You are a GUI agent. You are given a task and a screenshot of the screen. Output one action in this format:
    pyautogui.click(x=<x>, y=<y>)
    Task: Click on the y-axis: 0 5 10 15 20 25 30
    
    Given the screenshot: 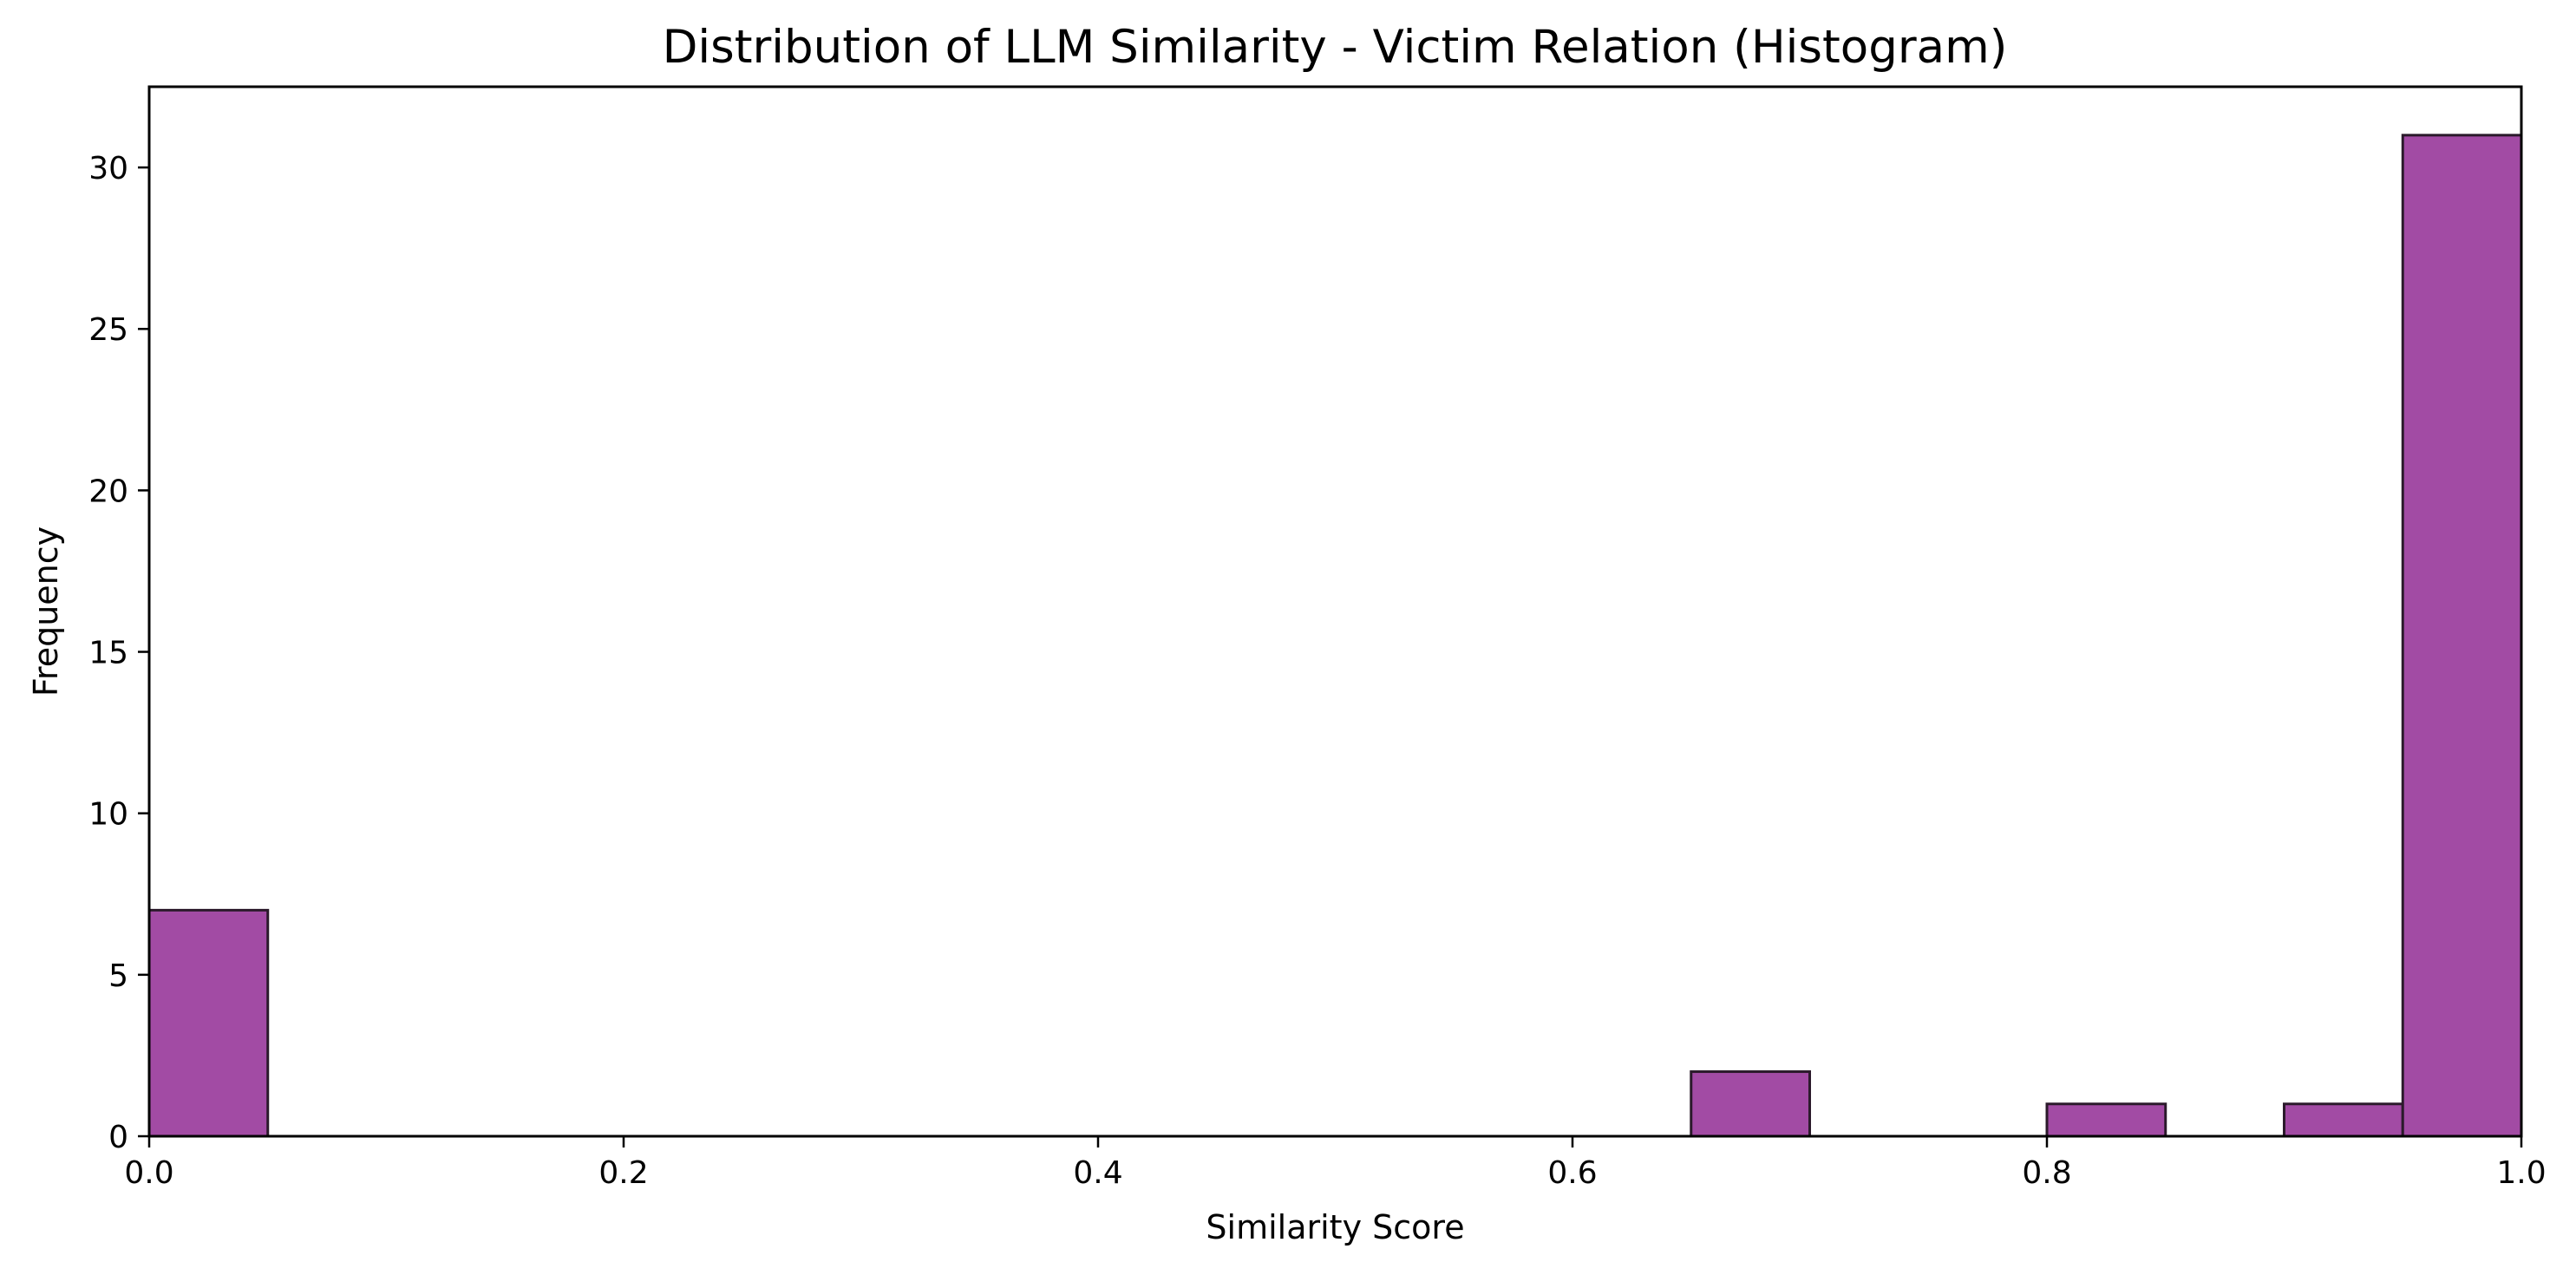 What is the action you would take?
    pyautogui.click(x=118, y=653)
    